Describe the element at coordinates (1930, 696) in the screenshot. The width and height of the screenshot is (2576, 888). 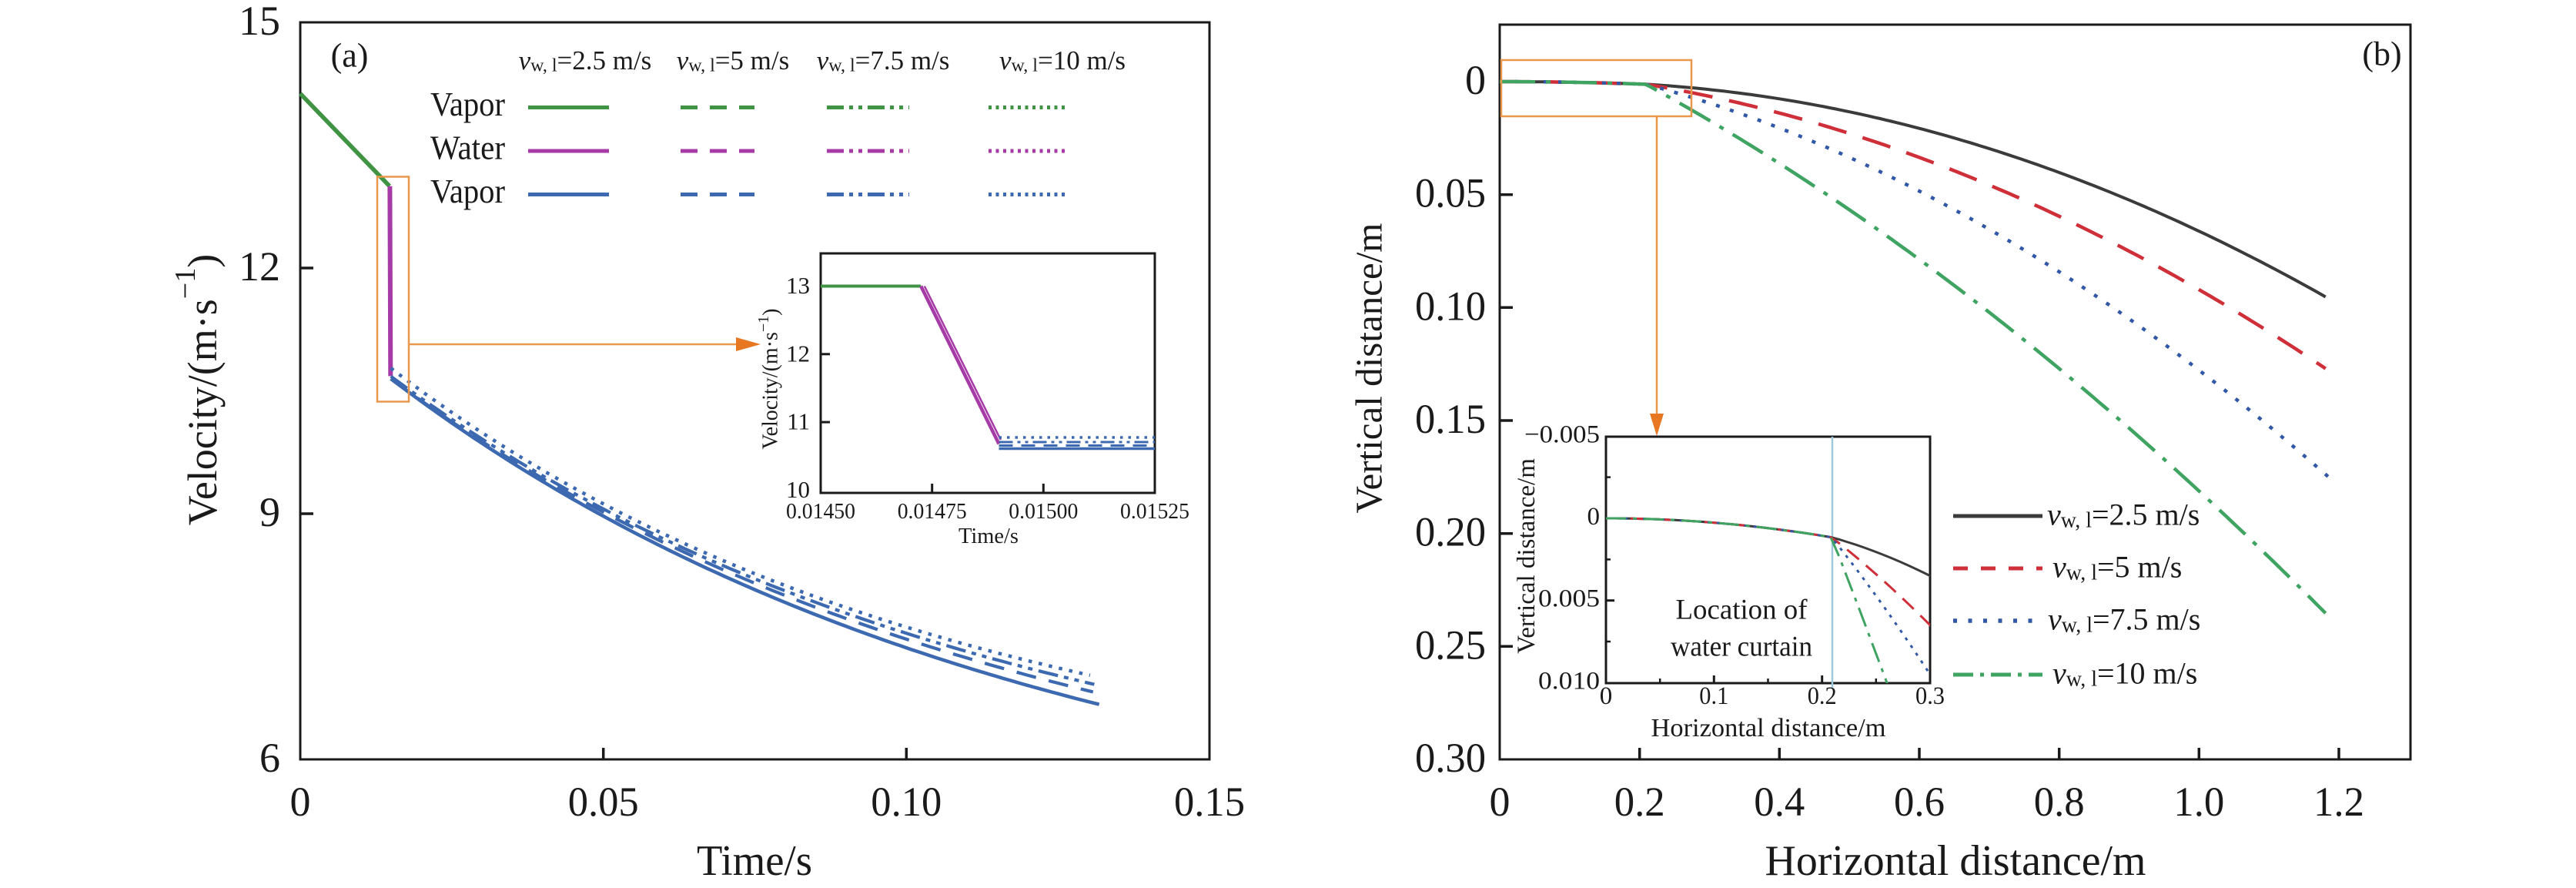
I see `svg-text: 0.3` at that location.